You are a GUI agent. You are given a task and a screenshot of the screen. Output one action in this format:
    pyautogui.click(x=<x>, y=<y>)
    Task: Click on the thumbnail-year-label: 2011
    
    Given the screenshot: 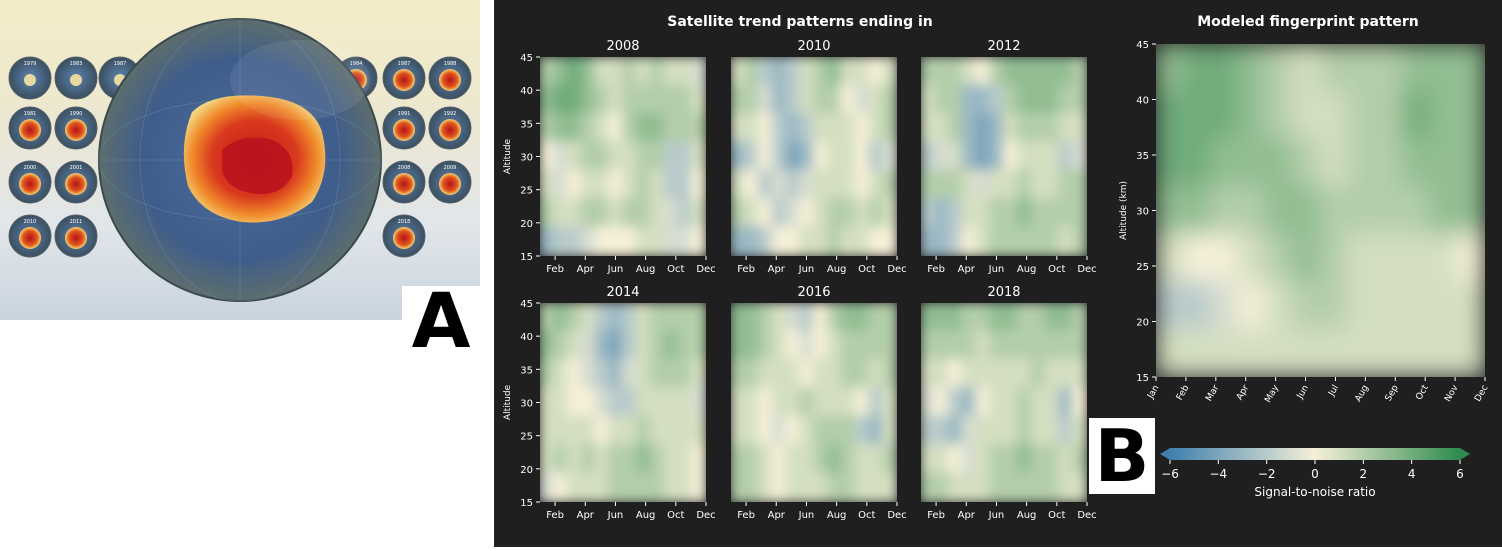 What is the action you would take?
    pyautogui.click(x=76, y=222)
    